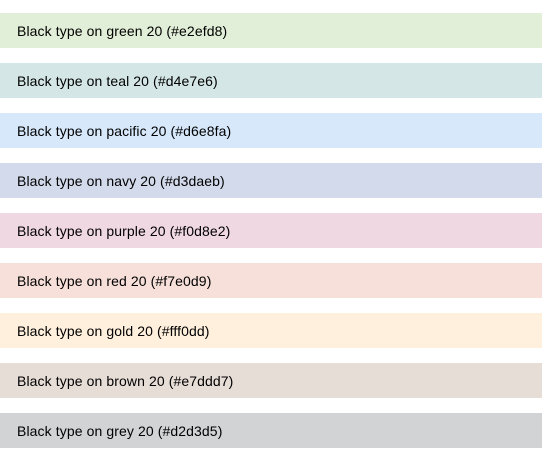 The height and width of the screenshot is (463, 551). What do you see at coordinates (271, 330) in the screenshot?
I see `swatch-gold-20: Black type on gold 20 (#fff0dd)` at bounding box center [271, 330].